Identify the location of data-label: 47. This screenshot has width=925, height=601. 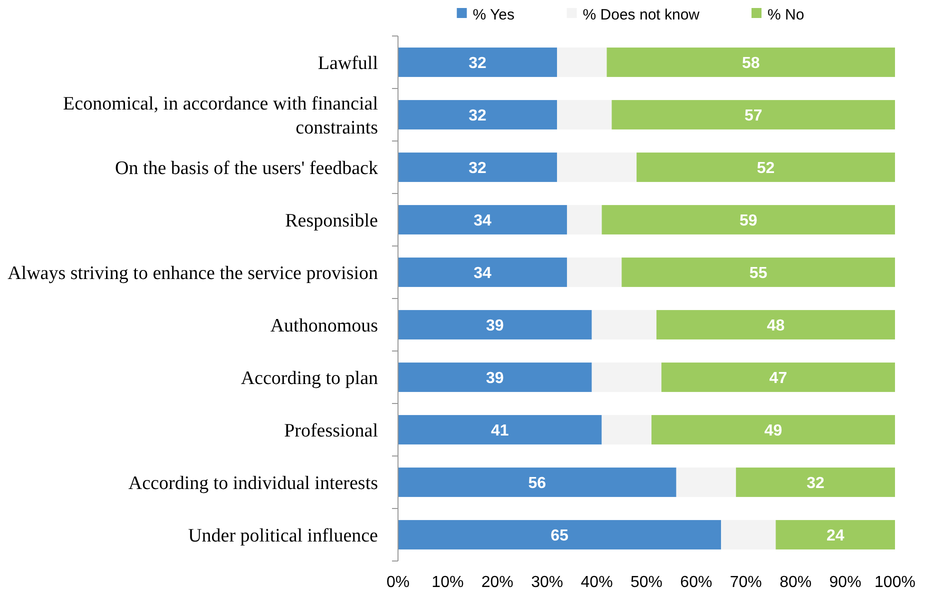
(778, 379).